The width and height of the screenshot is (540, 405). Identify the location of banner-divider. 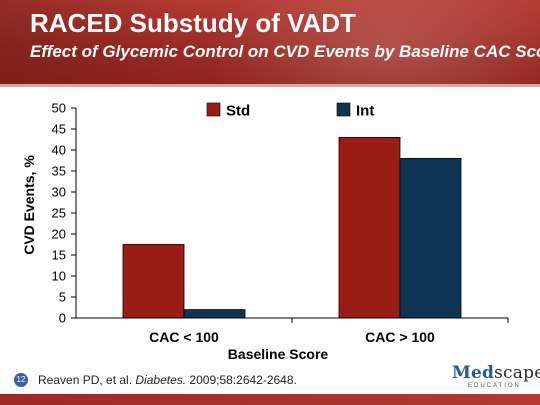
(270, 85).